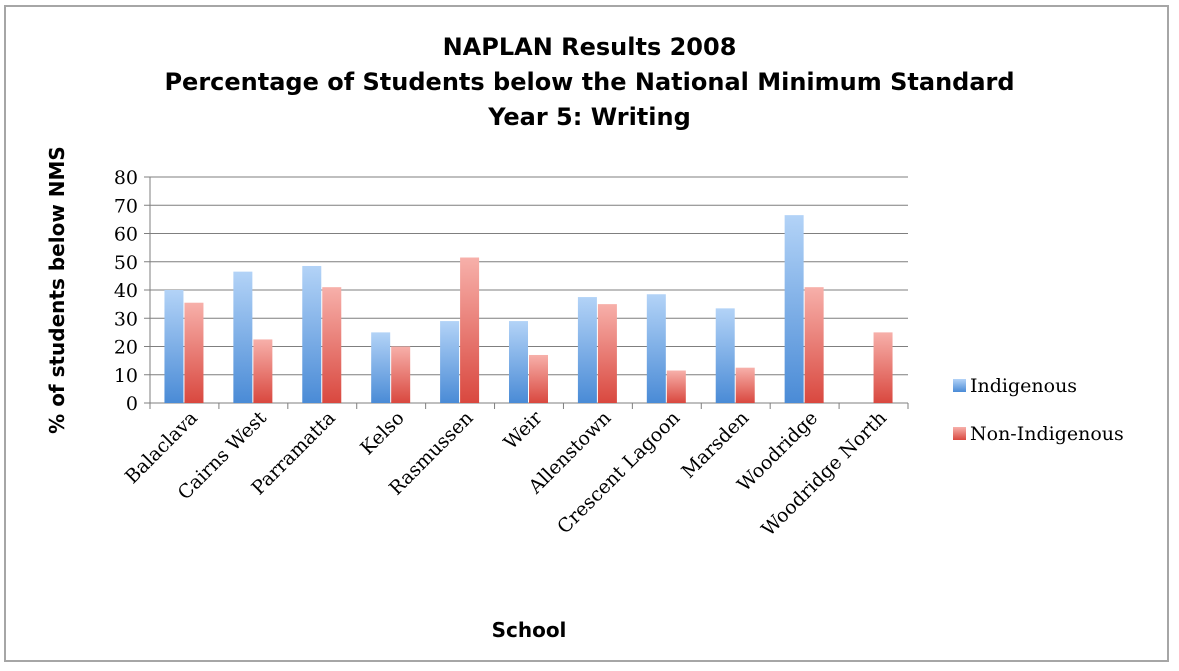 This screenshot has height=671, width=1179. What do you see at coordinates (126, 319) in the screenshot?
I see `y-tick-label: 30` at bounding box center [126, 319].